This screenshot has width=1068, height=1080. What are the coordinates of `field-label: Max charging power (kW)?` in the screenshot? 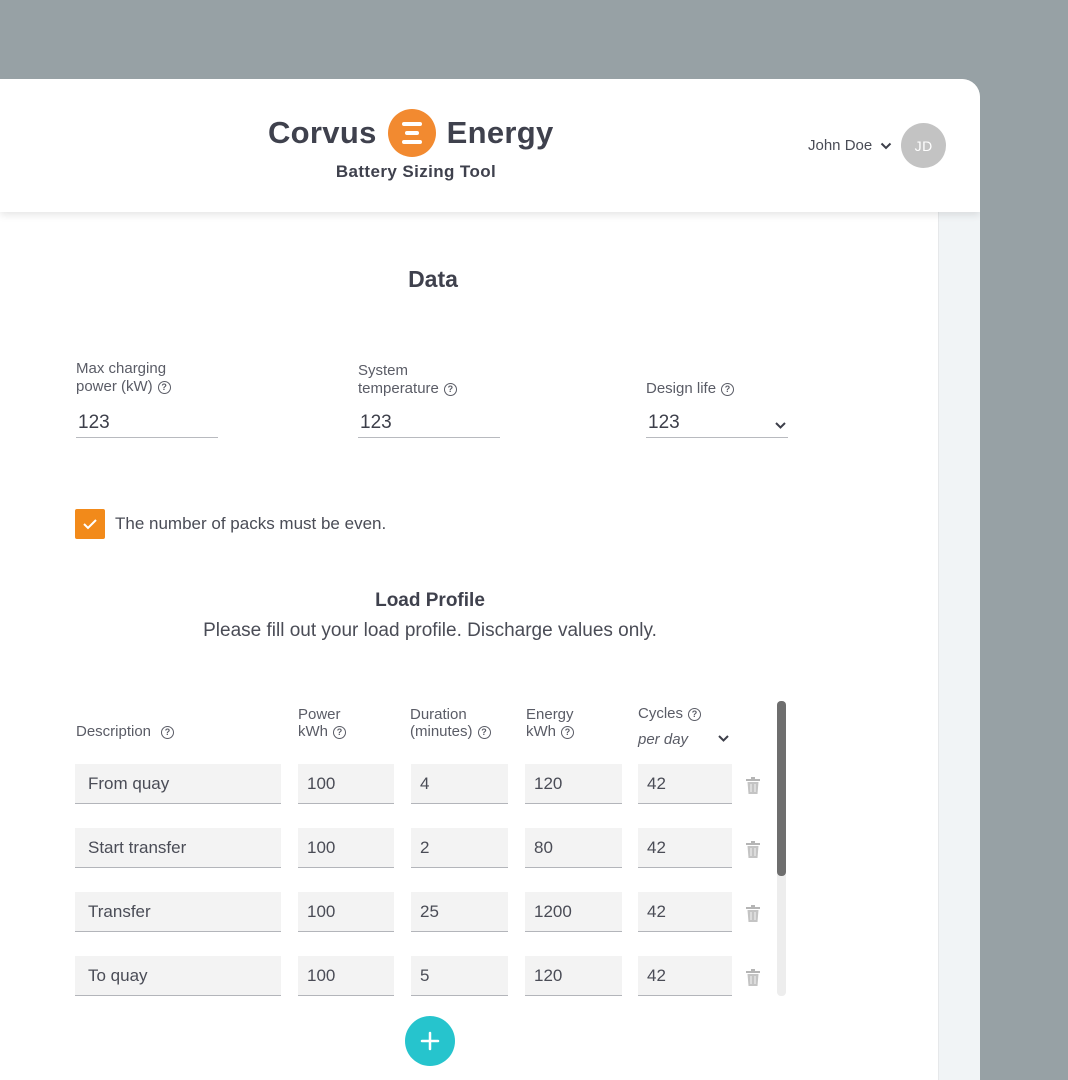 It's located at (147, 378).